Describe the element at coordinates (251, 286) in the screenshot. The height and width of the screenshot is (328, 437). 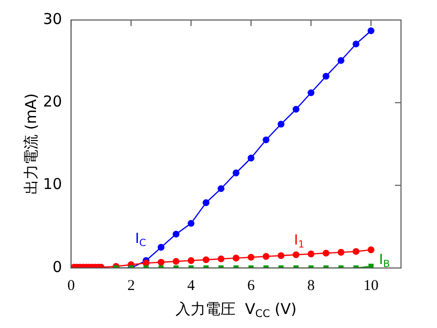
I see `x-tick-label: 6` at that location.